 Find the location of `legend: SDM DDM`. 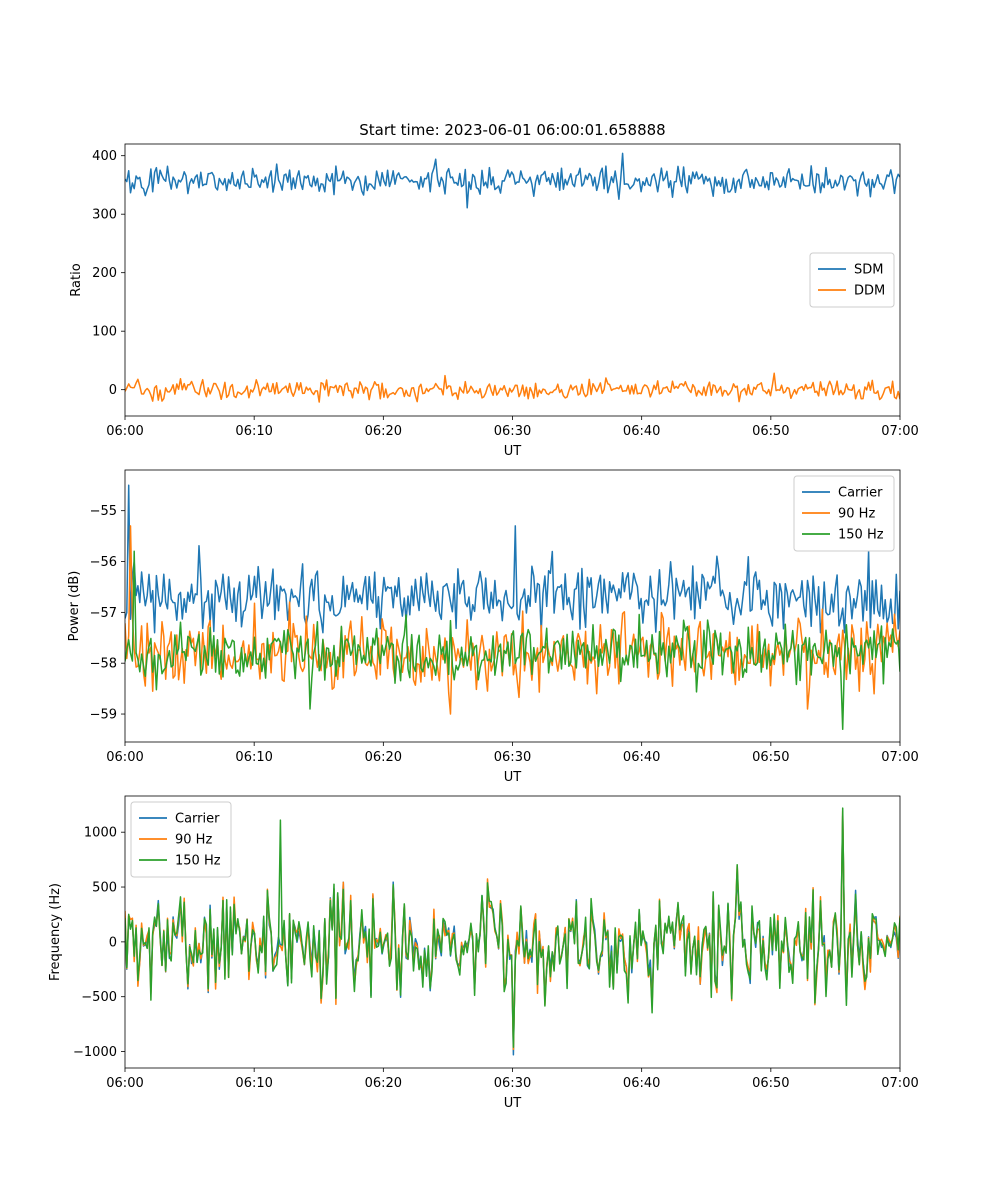

legend: SDM DDM is located at coordinates (852, 280).